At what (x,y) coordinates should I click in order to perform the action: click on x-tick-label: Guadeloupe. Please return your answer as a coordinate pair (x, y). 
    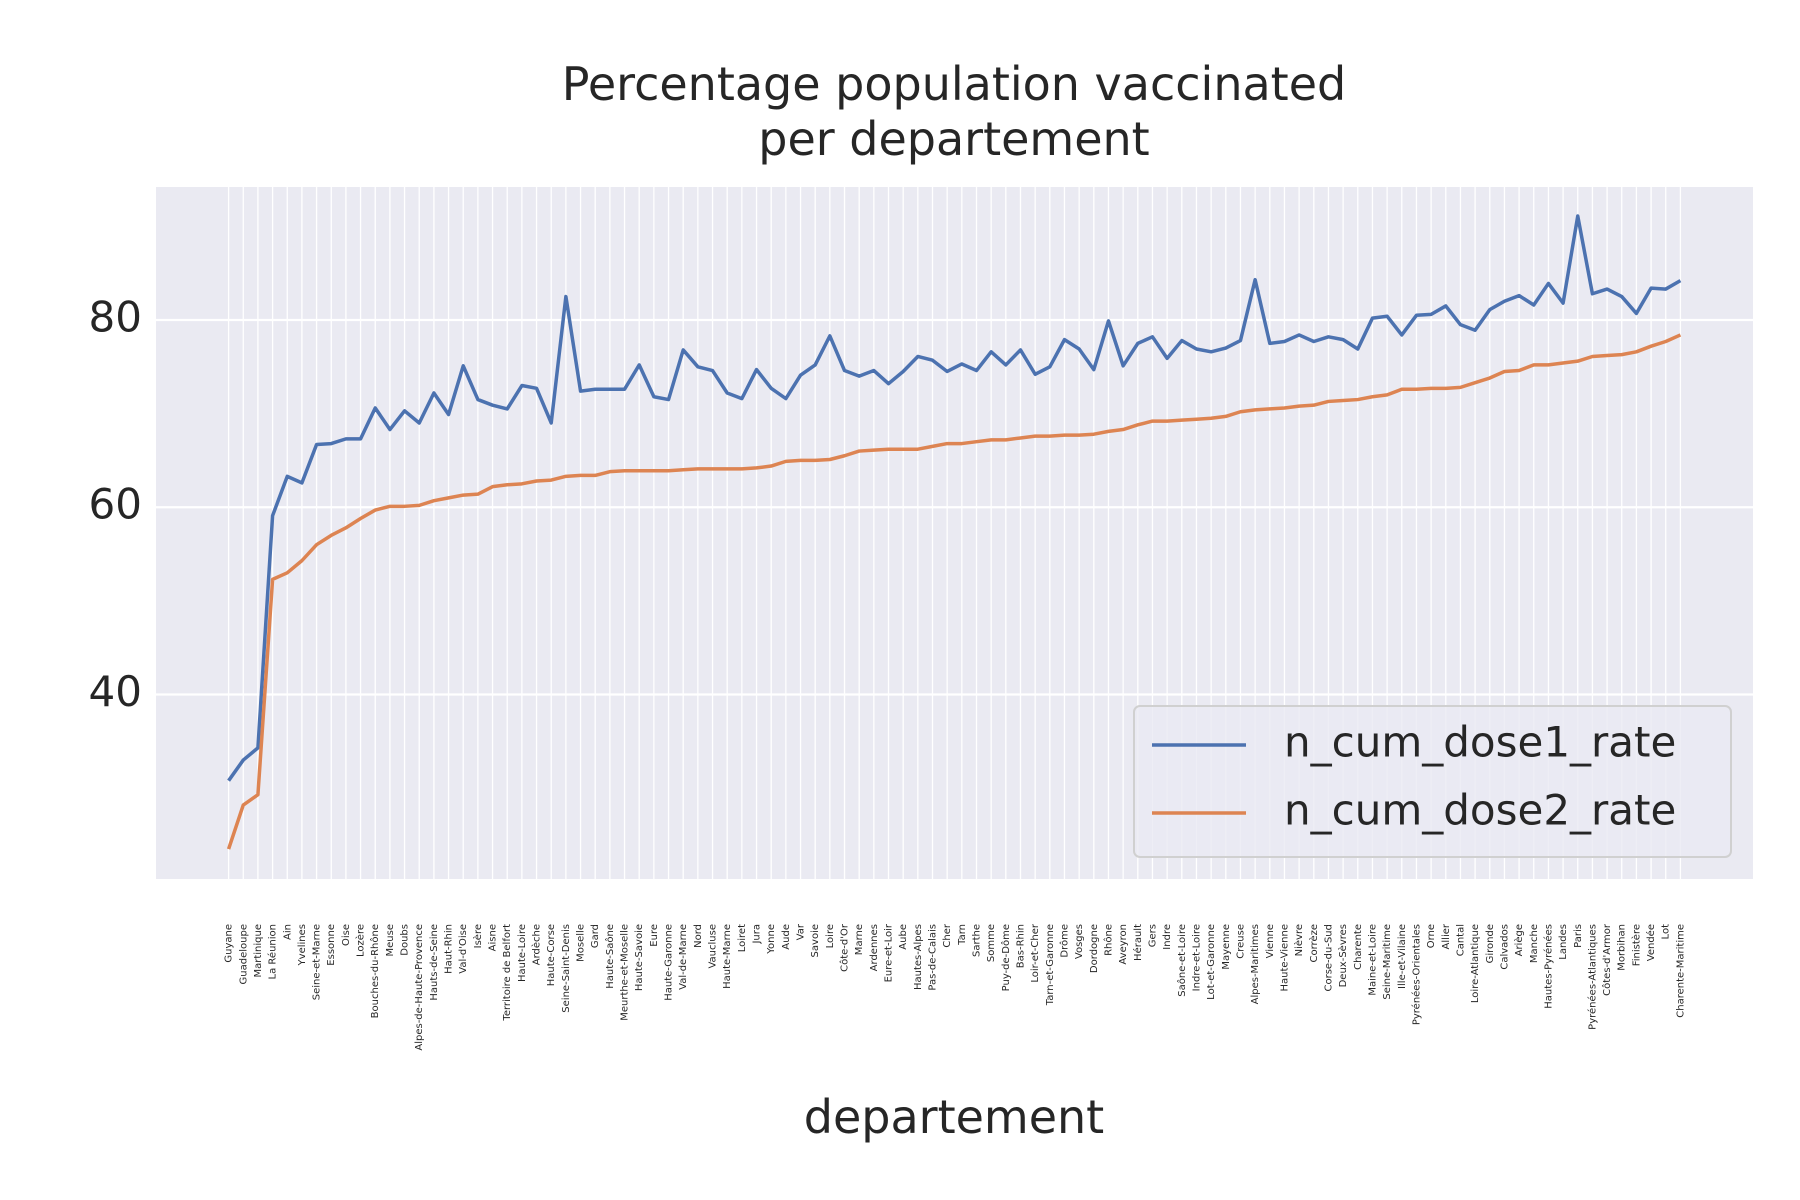
    Looking at the image, I should click on (243, 954).